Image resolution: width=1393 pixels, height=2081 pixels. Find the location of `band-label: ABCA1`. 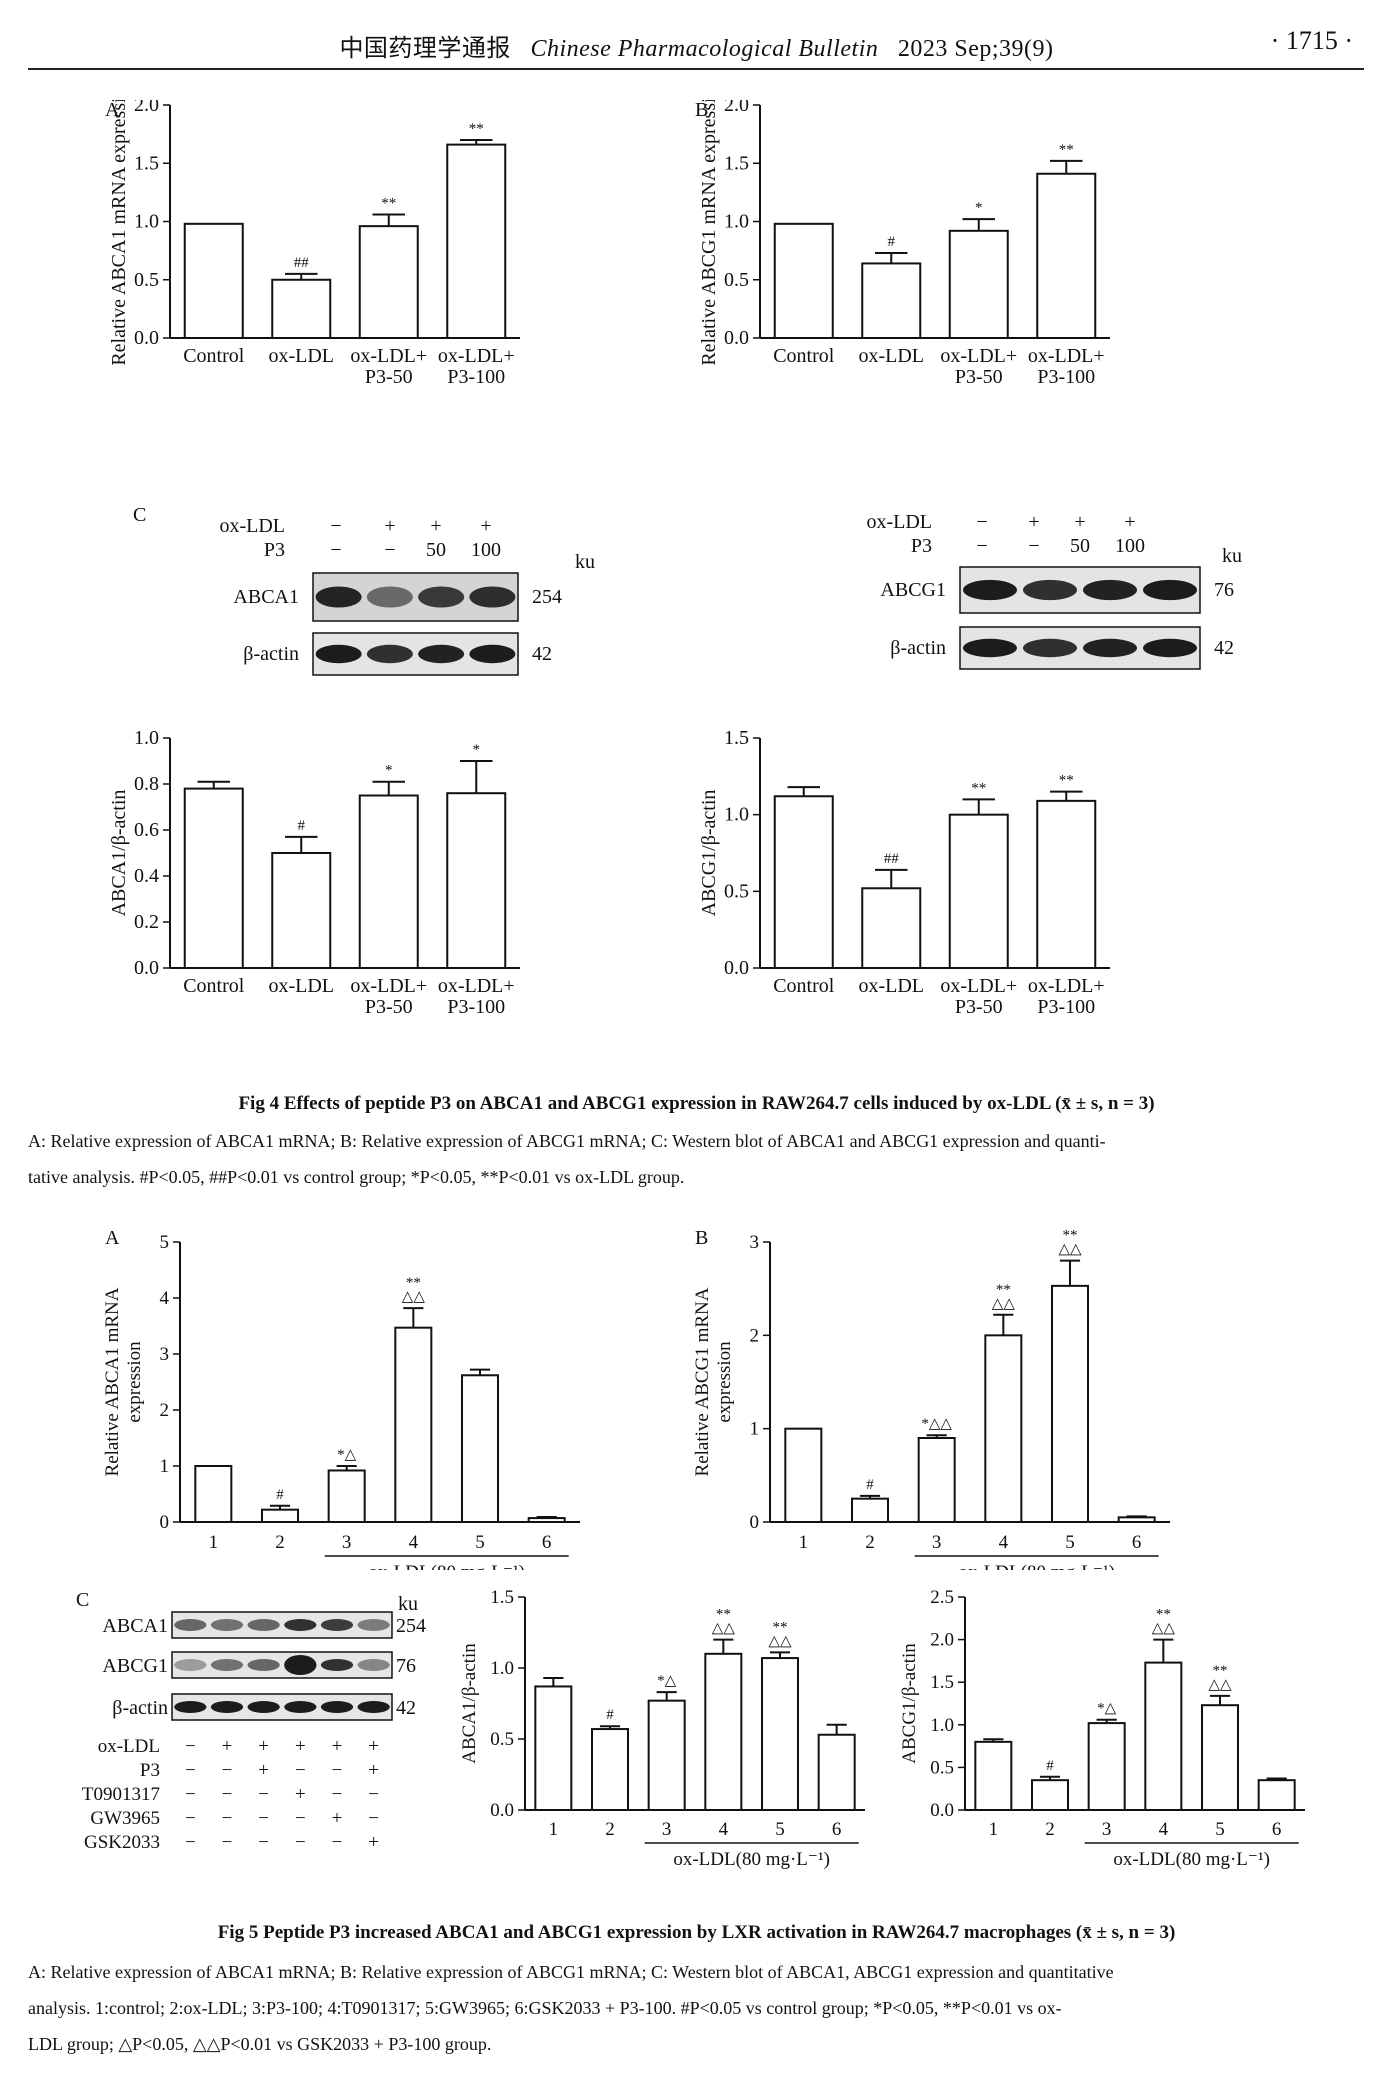

band-label: ABCA1 is located at coordinates (135, 1626).